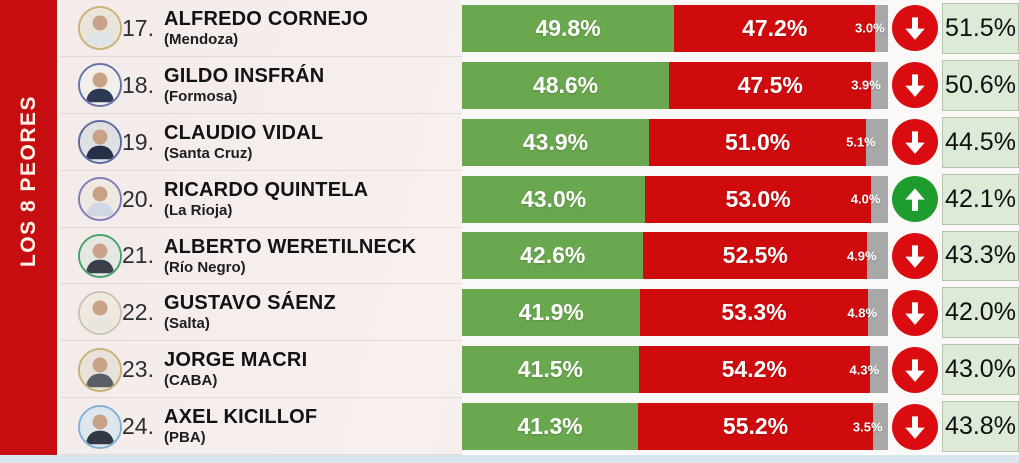  I want to click on rank-label: 24., so click(138, 426).